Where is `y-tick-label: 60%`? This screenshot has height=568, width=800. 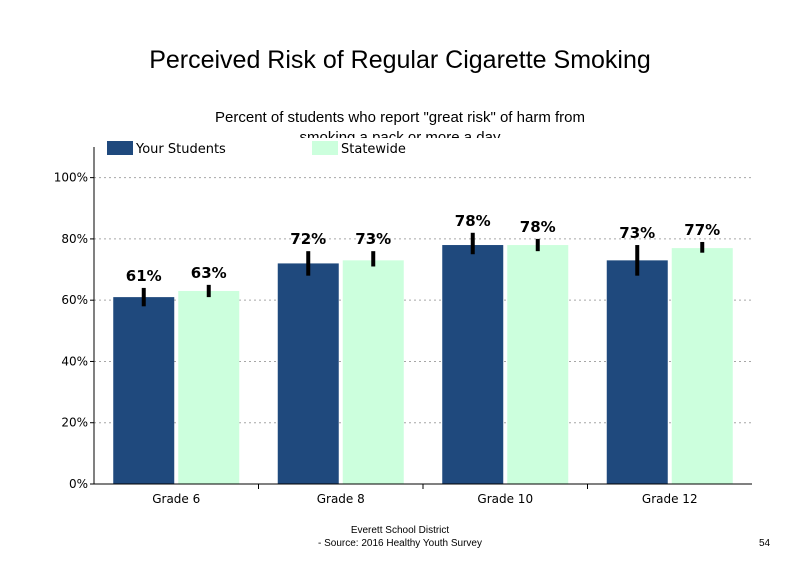
y-tick-label: 60% is located at coordinates (74, 300).